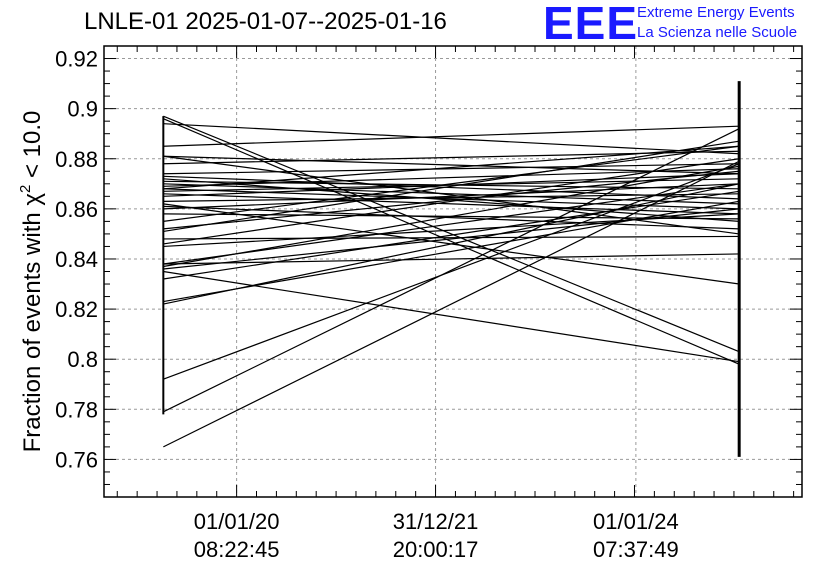 This screenshot has width=836, height=572. What do you see at coordinates (76, 159) in the screenshot?
I see `y-tick-label: 0.88` at bounding box center [76, 159].